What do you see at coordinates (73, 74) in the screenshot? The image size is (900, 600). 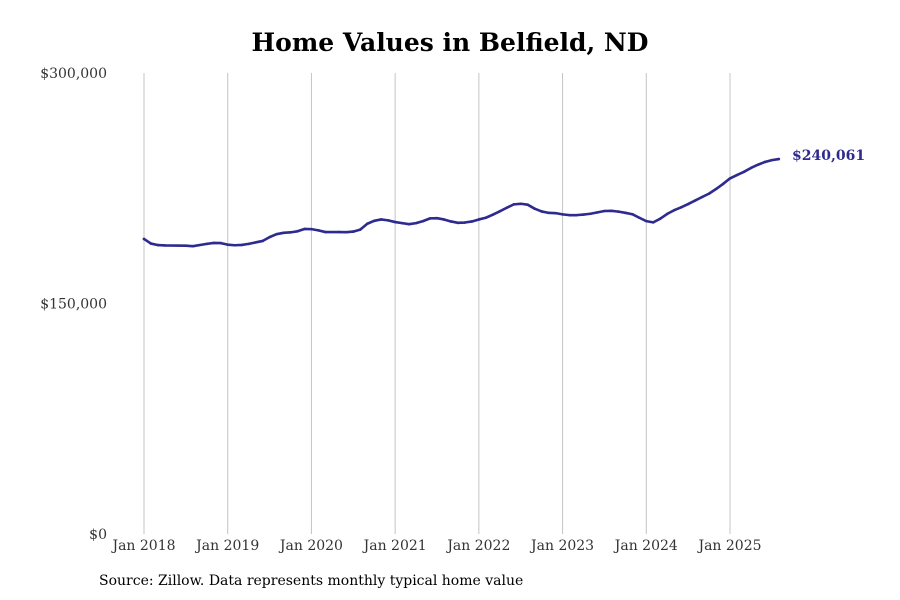 I see `y-tick-label: $300,000` at bounding box center [73, 74].